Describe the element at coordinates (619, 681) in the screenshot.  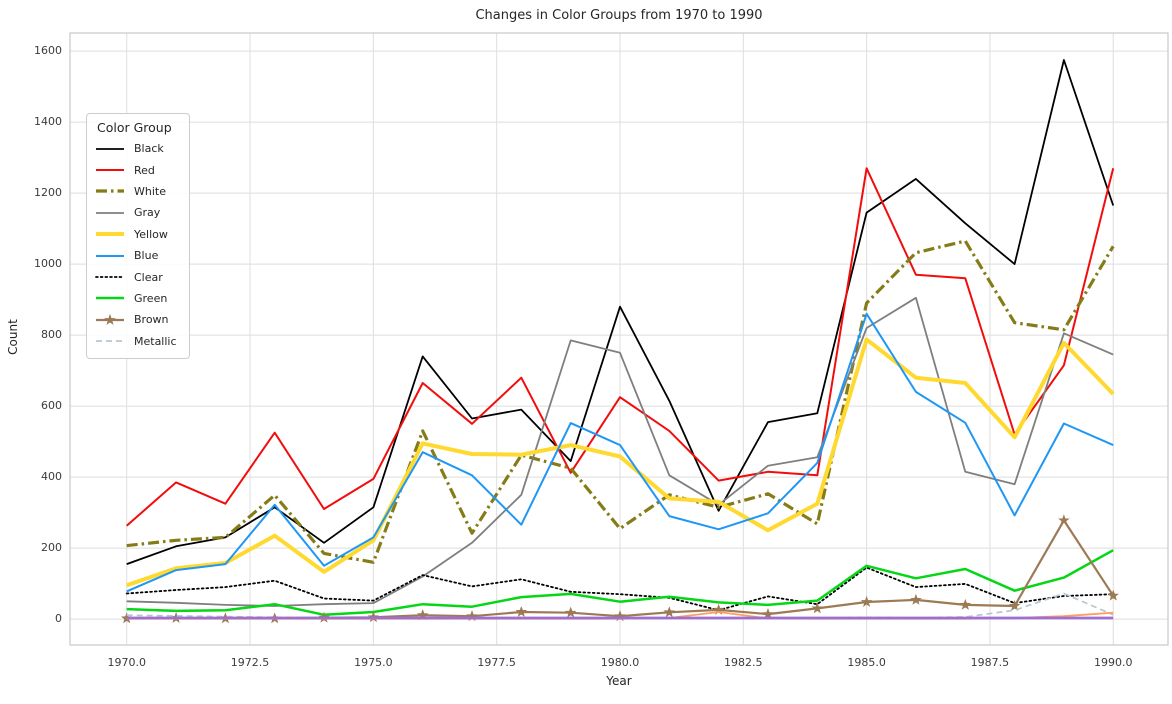
I see `x-axis-label: Year` at that location.